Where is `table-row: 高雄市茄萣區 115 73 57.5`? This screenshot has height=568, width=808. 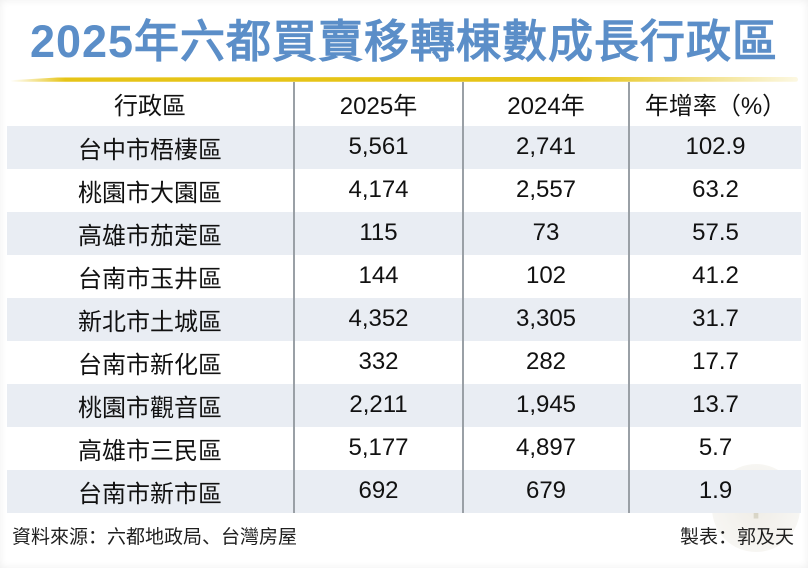
table-row: 高雄市茄萣區 115 73 57.5 is located at coordinates (404, 233).